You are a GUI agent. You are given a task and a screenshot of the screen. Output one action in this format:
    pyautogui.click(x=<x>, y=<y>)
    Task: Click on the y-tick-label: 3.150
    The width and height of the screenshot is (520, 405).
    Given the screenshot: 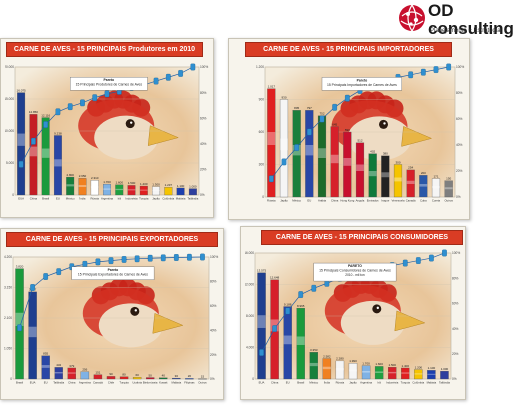 What is the action you would take?
    pyautogui.click(x=8, y=288)
    